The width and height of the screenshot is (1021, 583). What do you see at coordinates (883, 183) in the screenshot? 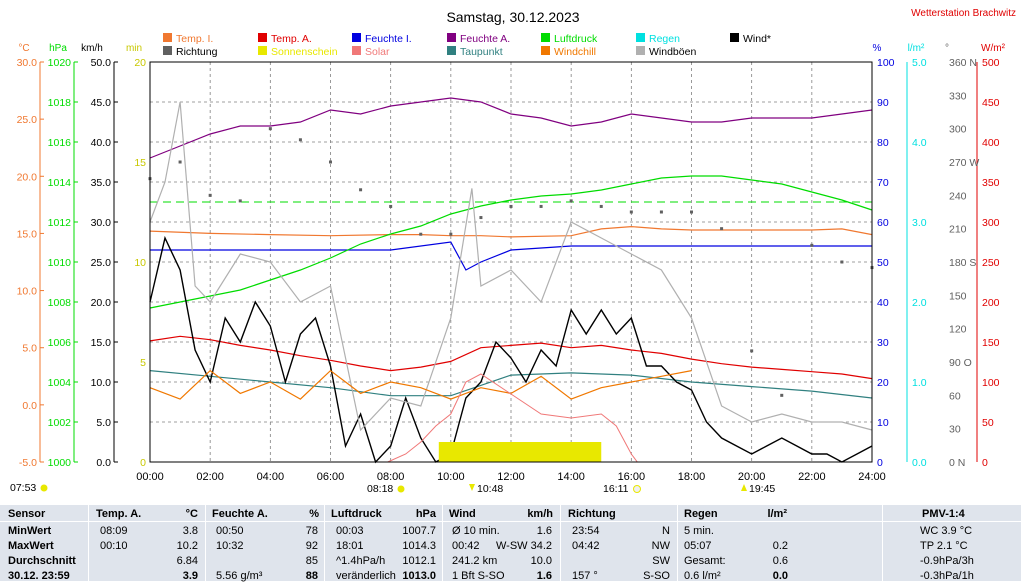
I see `pct-tick-label: 70` at bounding box center [883, 183].